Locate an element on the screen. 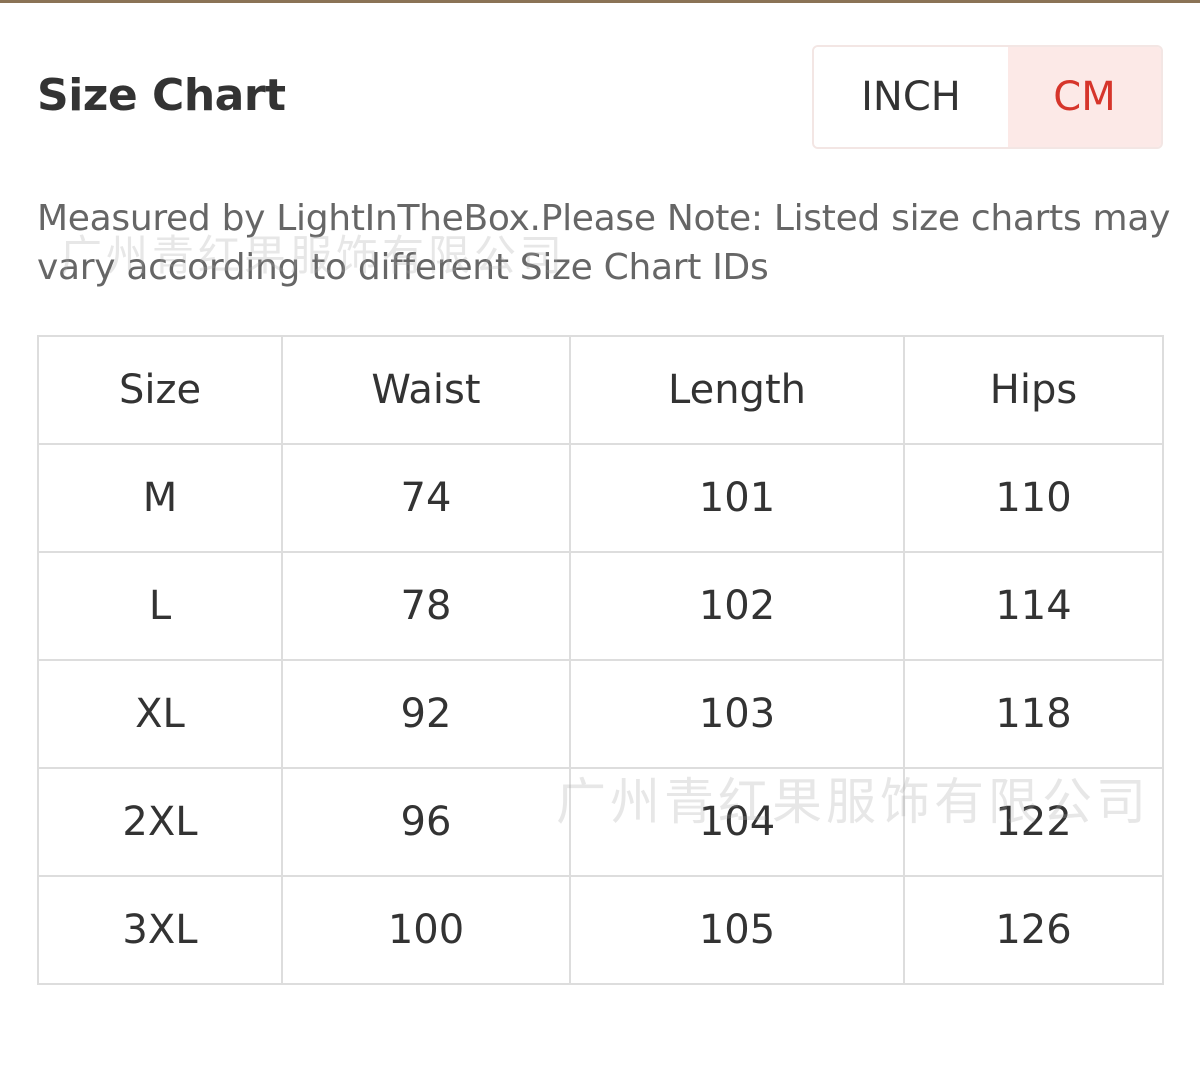  table-cell: 2XL is located at coordinates (160, 822).